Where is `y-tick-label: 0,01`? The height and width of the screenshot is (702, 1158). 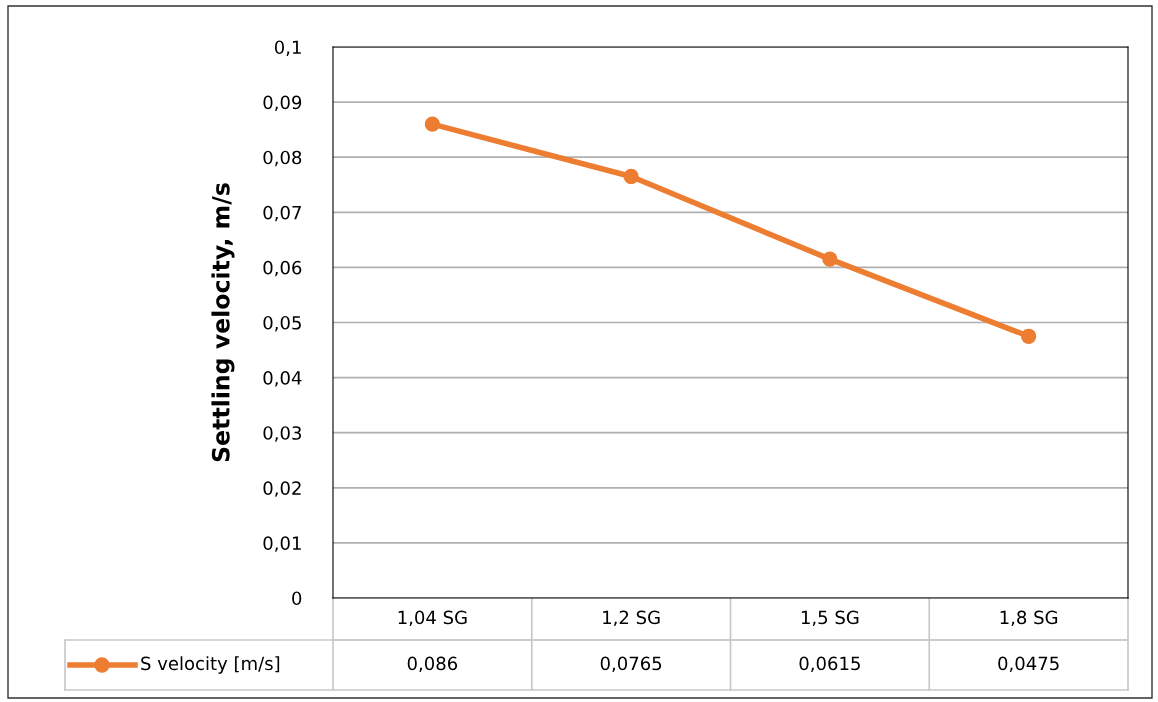
y-tick-label: 0,01 is located at coordinates (282, 544).